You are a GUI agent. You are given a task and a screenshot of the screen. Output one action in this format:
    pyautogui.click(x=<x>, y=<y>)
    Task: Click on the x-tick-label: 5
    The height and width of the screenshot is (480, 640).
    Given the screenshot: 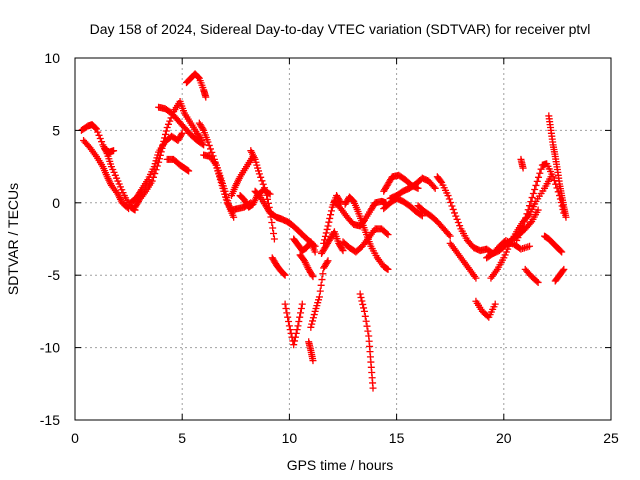 What is the action you would take?
    pyautogui.click(x=182, y=438)
    